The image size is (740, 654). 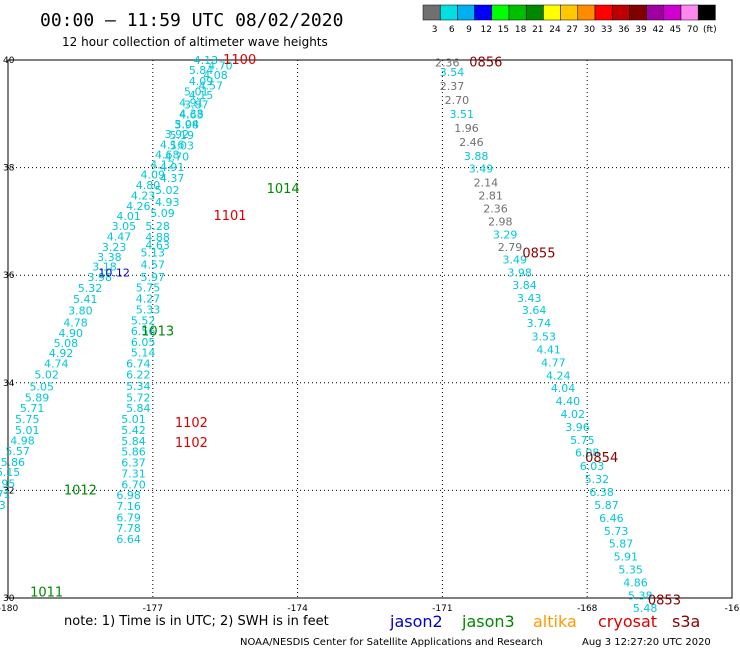 I want to click on wave-height-label: 5.03, so click(x=182, y=146).